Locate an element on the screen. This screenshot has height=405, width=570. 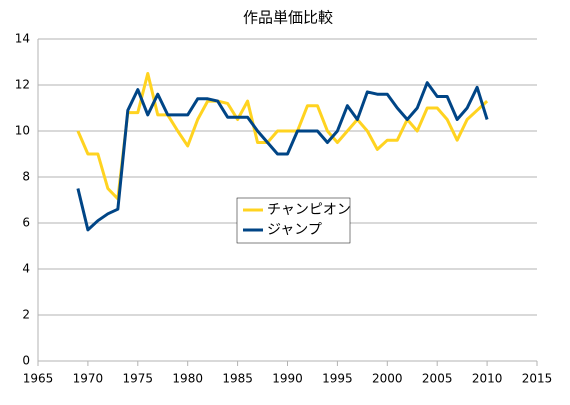
x-tick-label: 2005 is located at coordinates (437, 379).